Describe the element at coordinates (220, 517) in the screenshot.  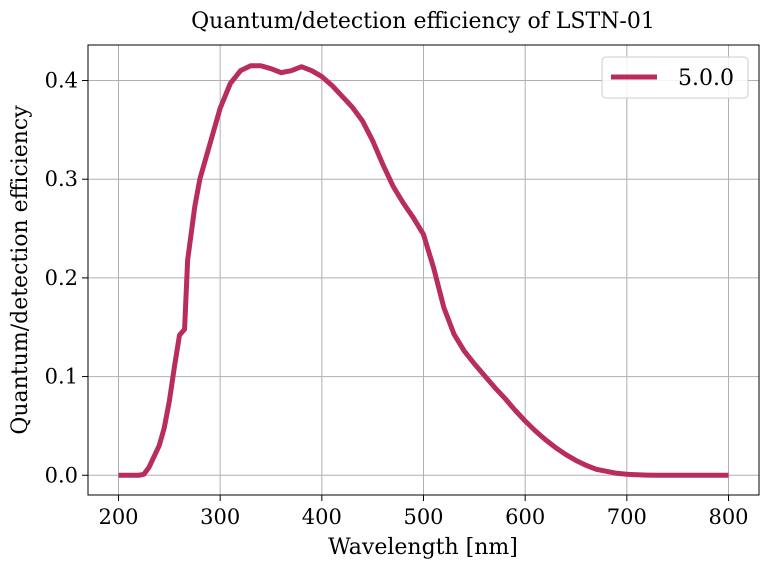
I see `x-tick-label: 300` at that location.